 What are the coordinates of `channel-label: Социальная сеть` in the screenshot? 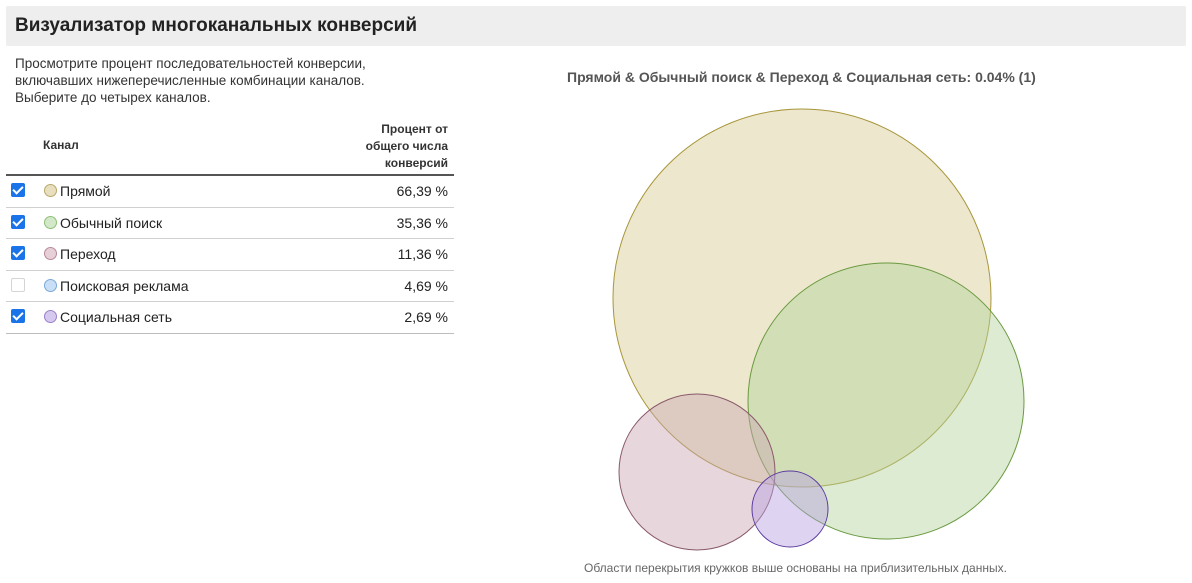 It's located at (116, 317).